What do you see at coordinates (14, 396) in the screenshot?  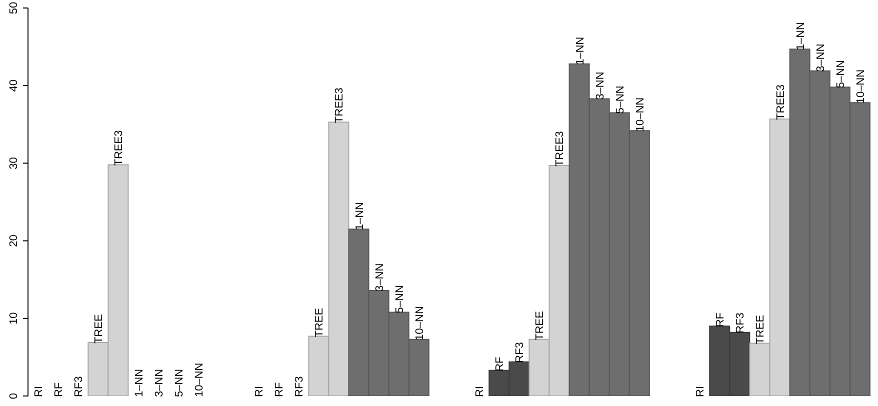 I see `y-tick-label: 0` at bounding box center [14, 396].